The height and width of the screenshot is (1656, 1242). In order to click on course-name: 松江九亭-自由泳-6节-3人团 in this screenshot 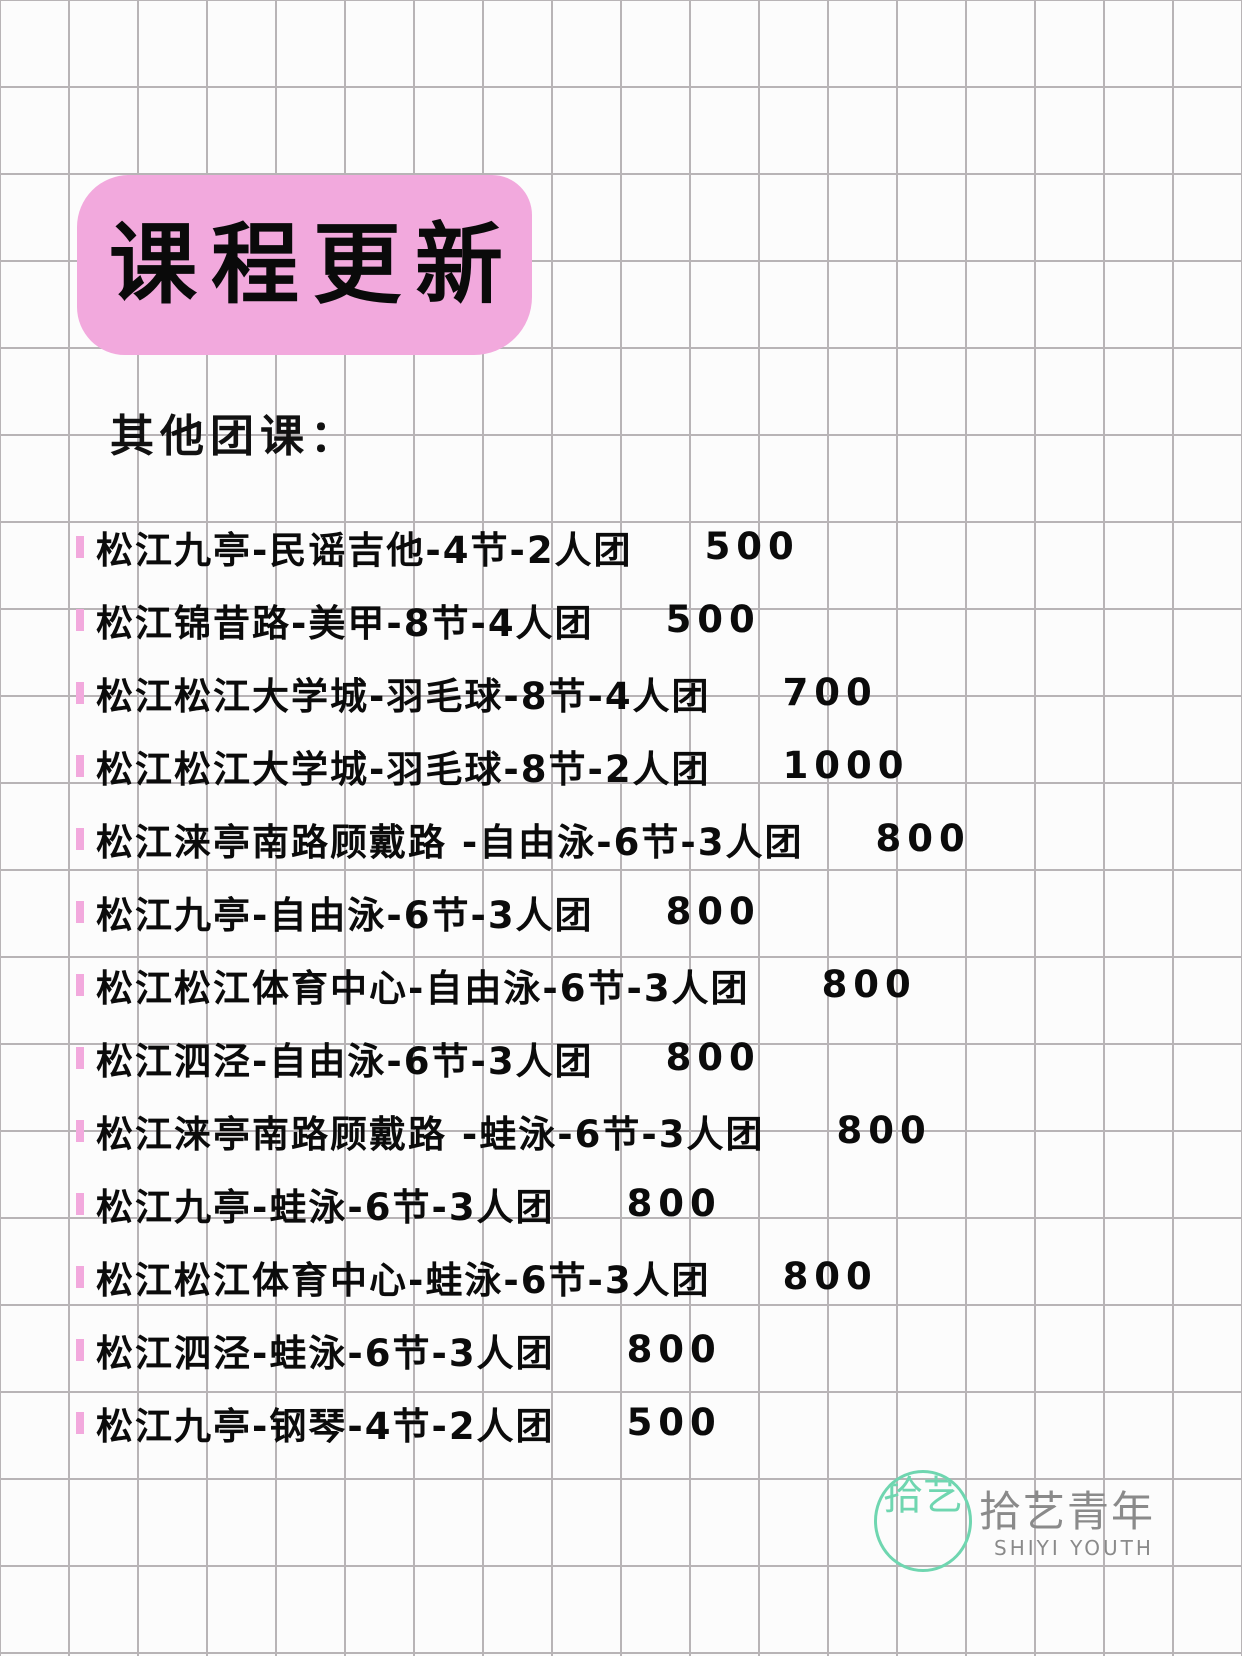, I will do `click(345, 915)`.